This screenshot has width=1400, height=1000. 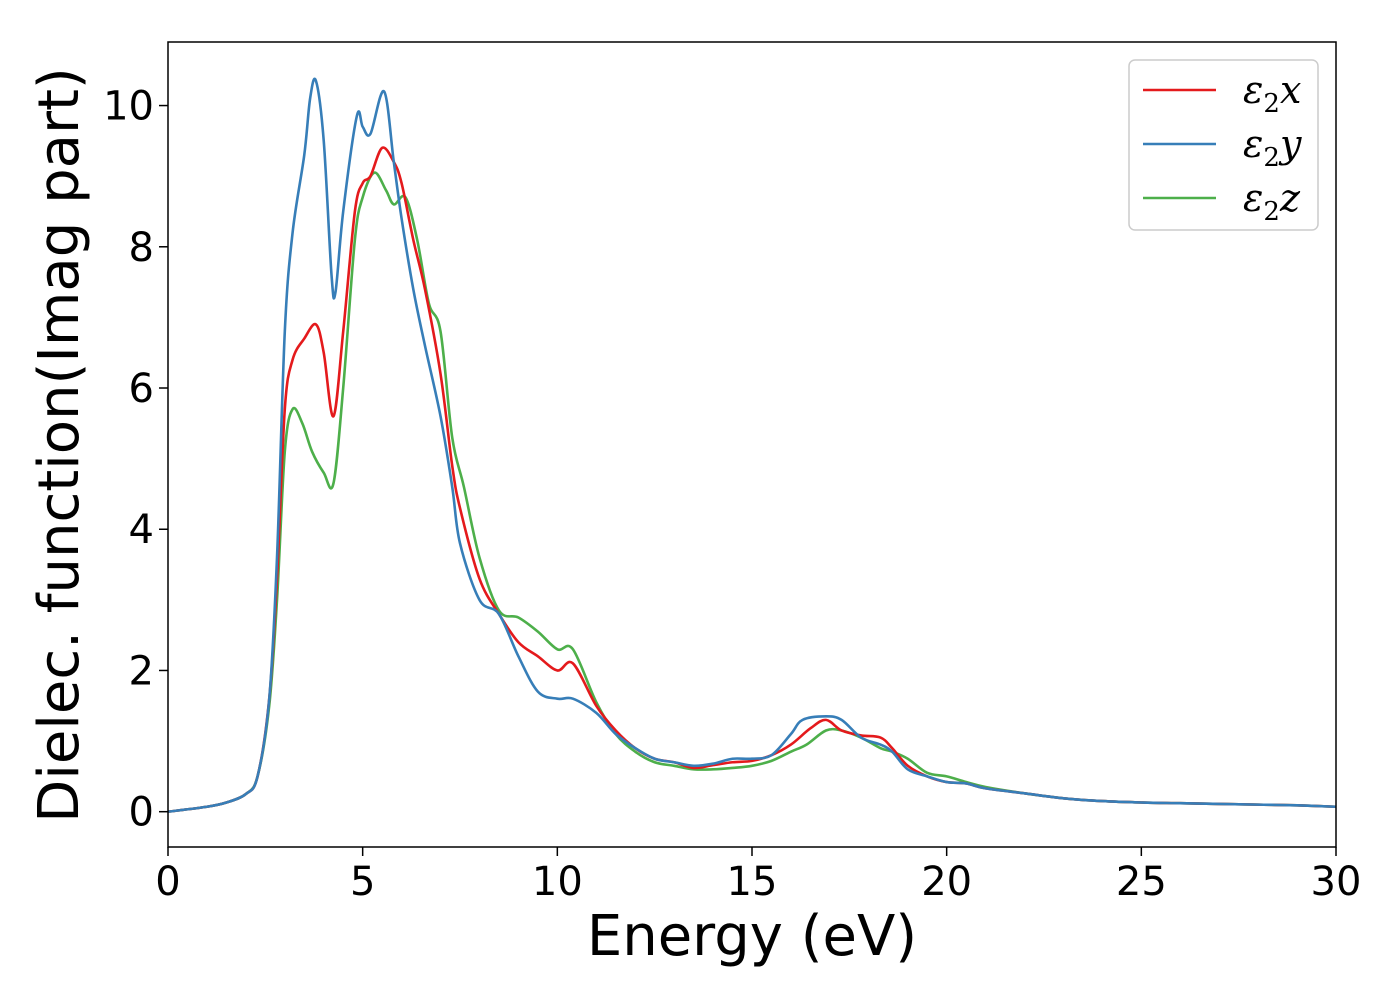 What do you see at coordinates (1290, 198) in the screenshot?
I see `legend-label-axis: z` at bounding box center [1290, 198].